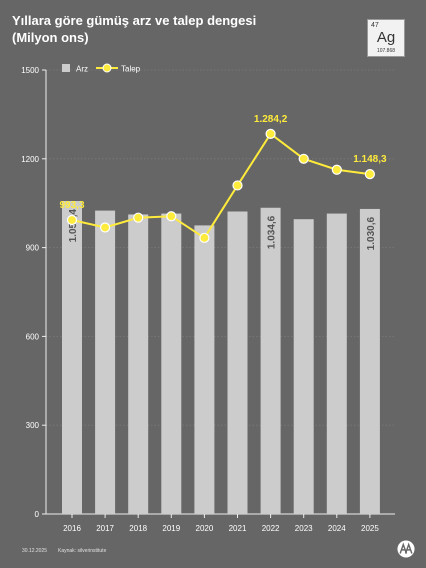  What do you see at coordinates (33, 425) in the screenshot?
I see `y-tick-label: 300` at bounding box center [33, 425].